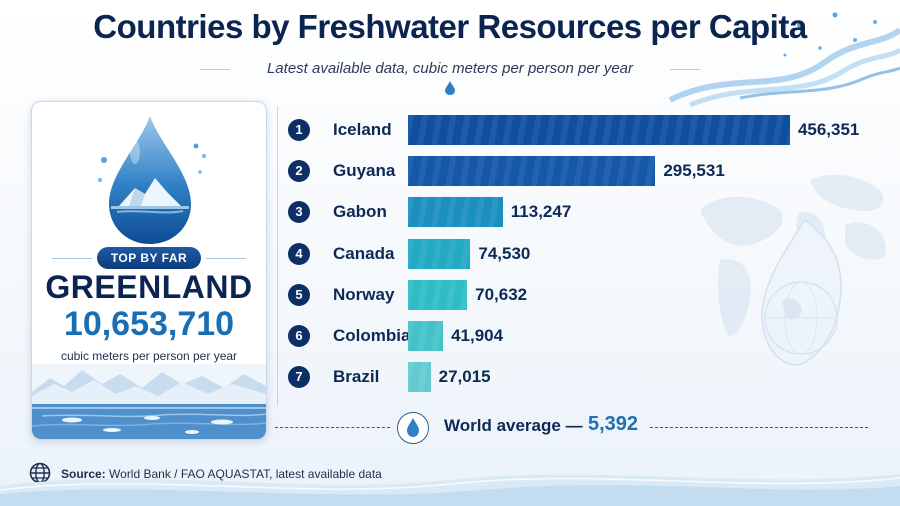  What do you see at coordinates (477, 335) in the screenshot?
I see `bar-value-label: 41,904` at bounding box center [477, 335].